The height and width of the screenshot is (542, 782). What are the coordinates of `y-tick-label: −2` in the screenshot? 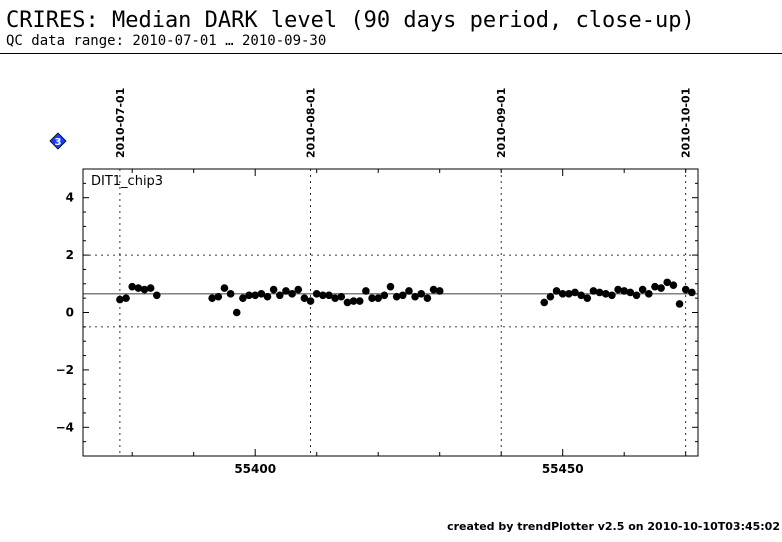 It's located at (65, 370).